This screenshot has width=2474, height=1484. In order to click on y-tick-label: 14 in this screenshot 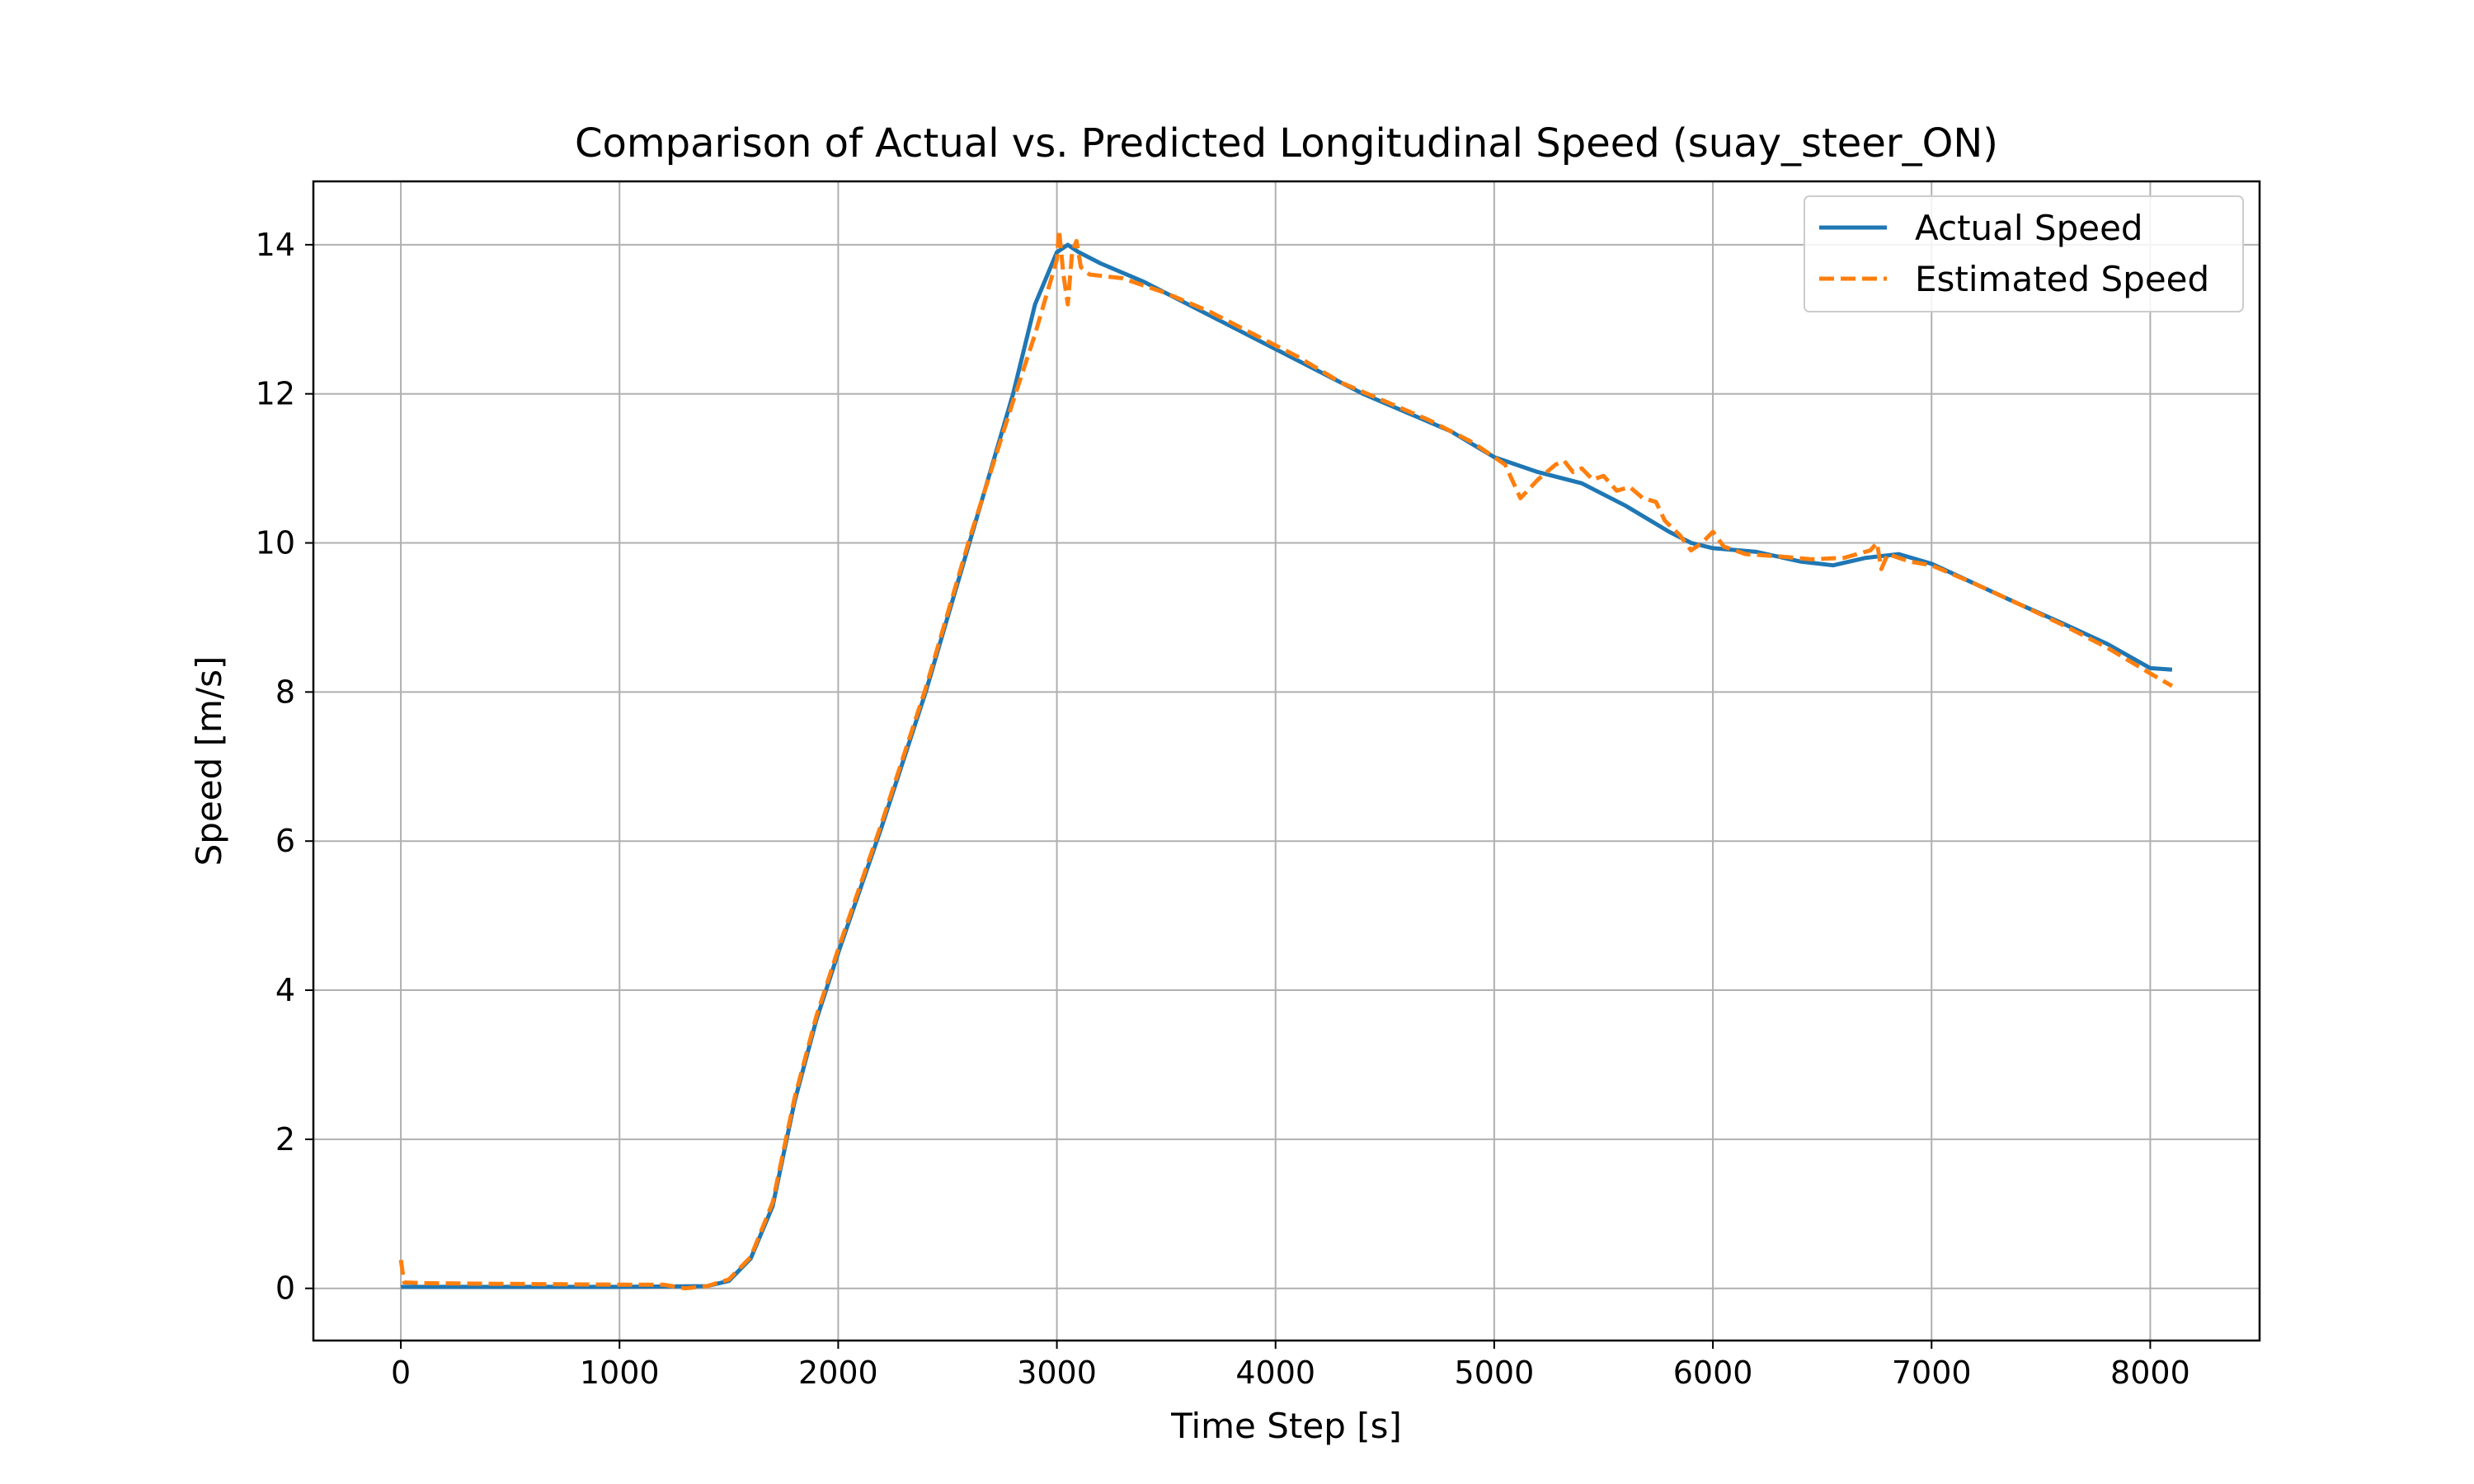, I will do `click(275, 245)`.